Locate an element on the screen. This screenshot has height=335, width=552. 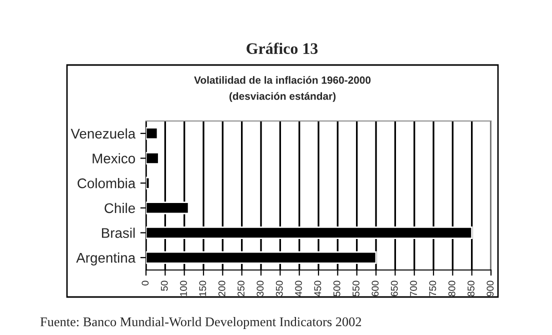
source-note: Fuente: Banco Mundial-World Development Indicators 2002 is located at coordinates (201, 323).